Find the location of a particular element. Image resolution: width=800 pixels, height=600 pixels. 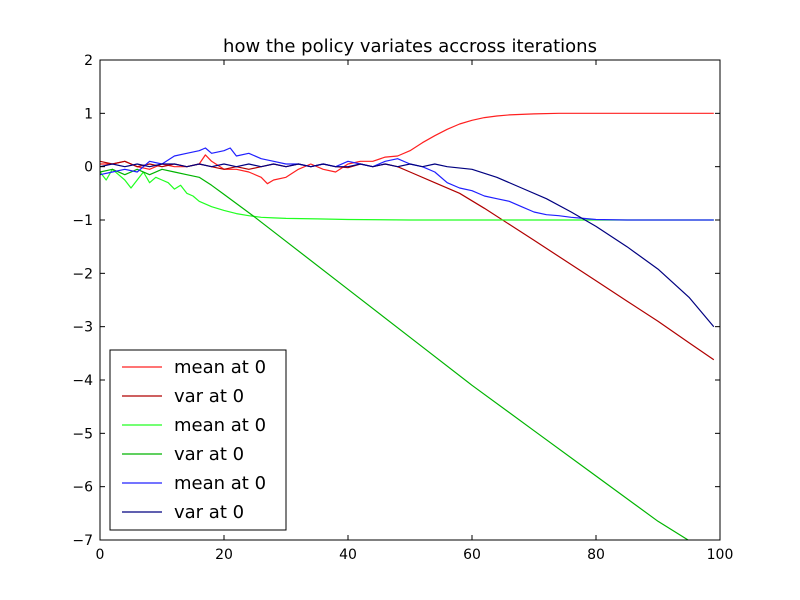

y-tick-label: −4 is located at coordinates (82, 381).